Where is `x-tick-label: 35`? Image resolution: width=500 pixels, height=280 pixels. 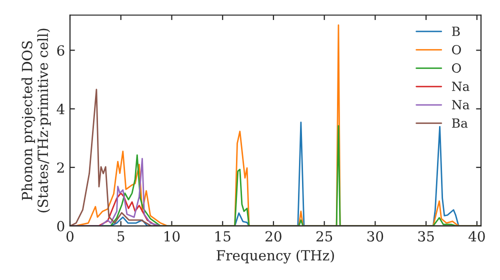
x-tick-label: 35 is located at coordinates (426, 236).